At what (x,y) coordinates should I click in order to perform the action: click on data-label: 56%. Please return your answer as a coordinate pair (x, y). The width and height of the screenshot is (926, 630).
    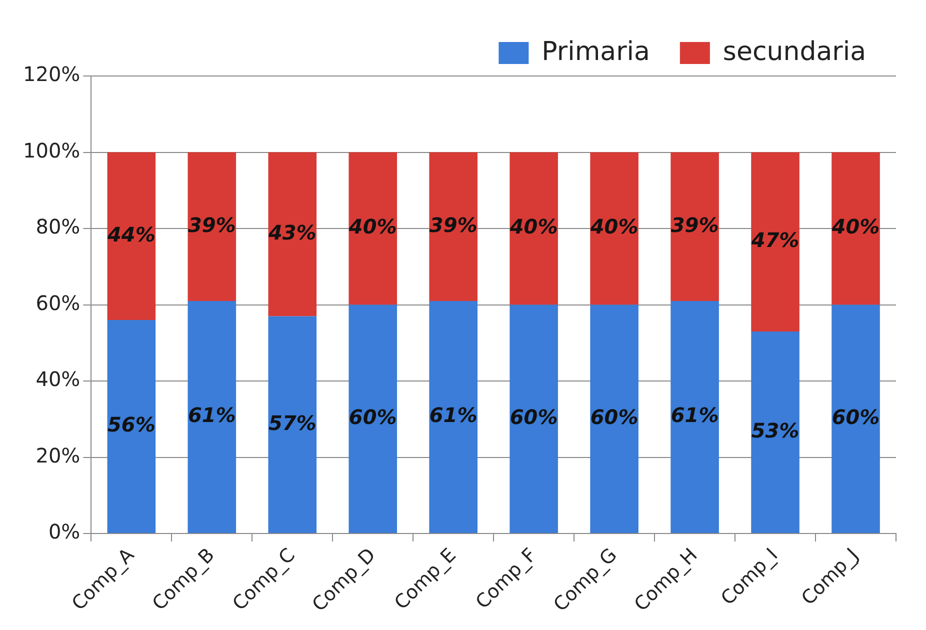
    Looking at the image, I should click on (131, 424).